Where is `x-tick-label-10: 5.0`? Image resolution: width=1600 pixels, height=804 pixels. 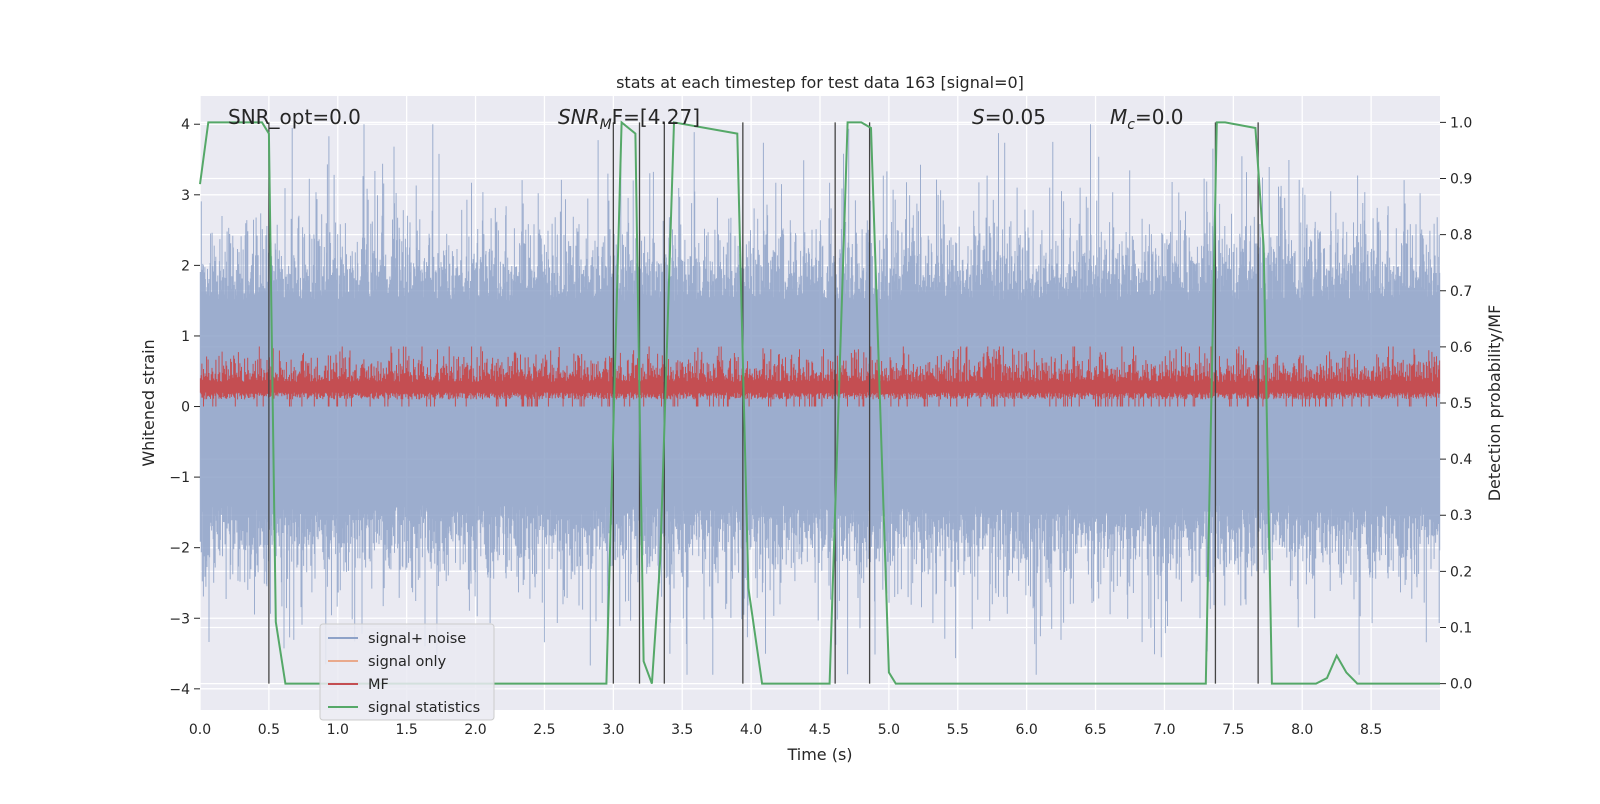 x-tick-label-10: 5.0 is located at coordinates (889, 730).